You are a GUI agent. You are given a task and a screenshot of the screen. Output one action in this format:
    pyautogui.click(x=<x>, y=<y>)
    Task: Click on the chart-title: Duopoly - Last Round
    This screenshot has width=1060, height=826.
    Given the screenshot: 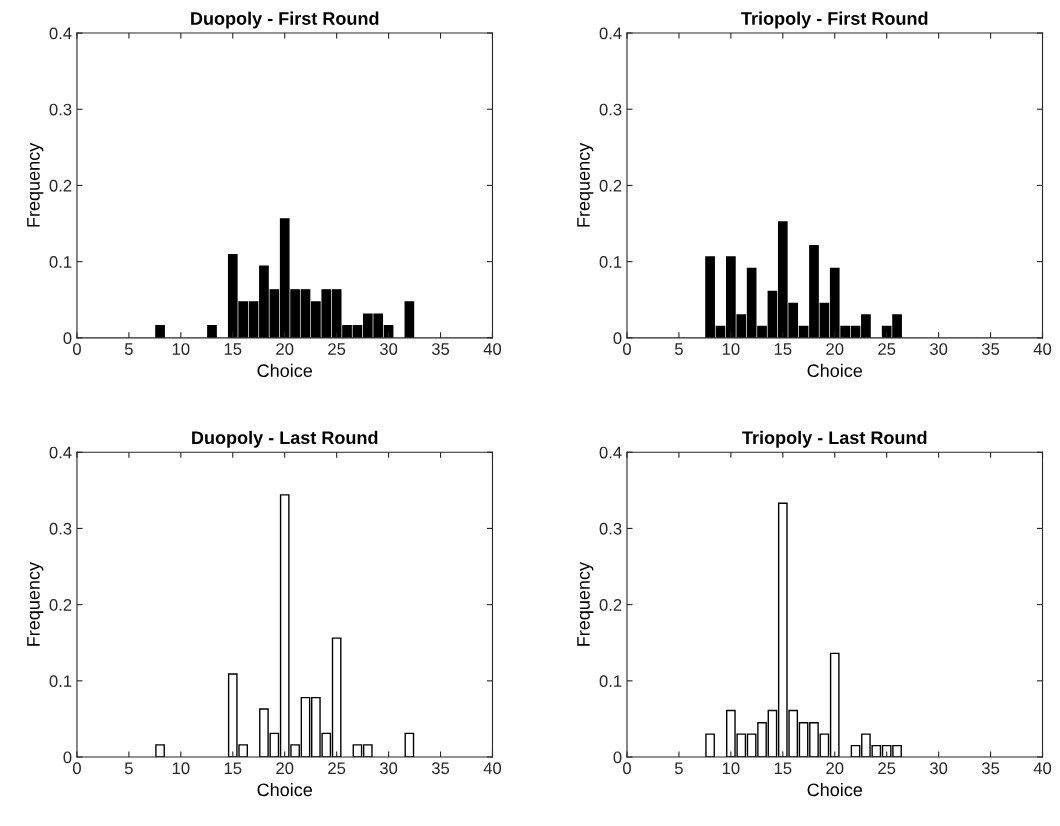 What is the action you would take?
    pyautogui.click(x=285, y=439)
    